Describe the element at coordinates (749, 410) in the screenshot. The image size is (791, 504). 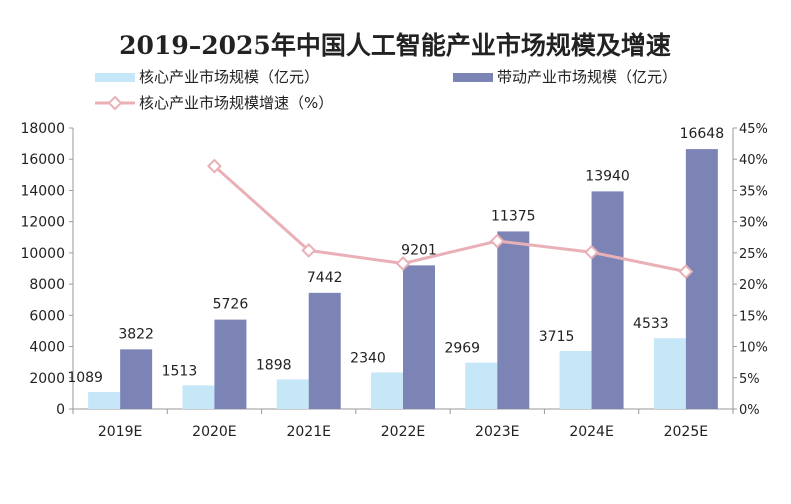
I see `y2-tick-label: 0%` at that location.